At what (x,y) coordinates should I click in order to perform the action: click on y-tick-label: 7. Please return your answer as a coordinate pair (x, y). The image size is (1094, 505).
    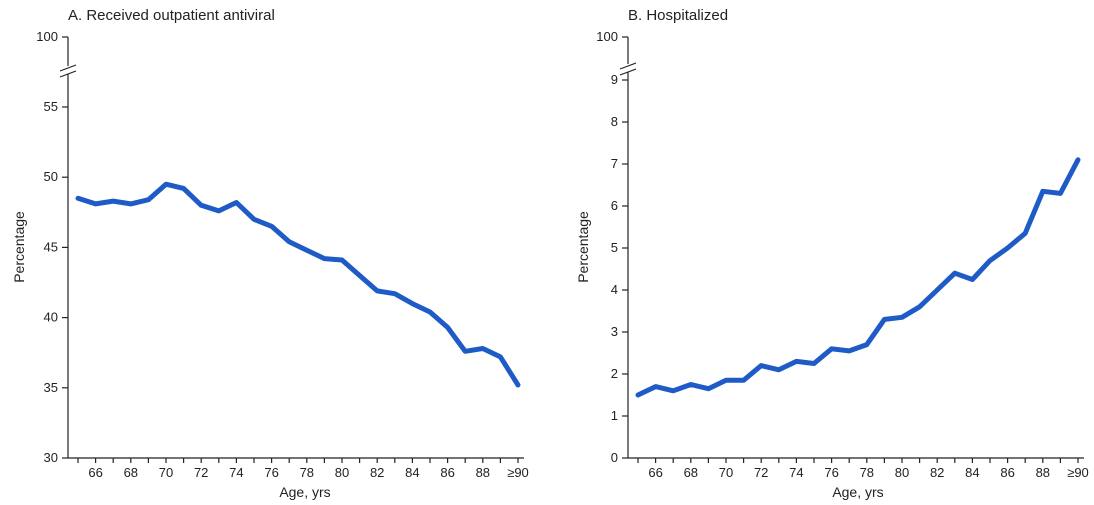
    Looking at the image, I should click on (614, 163).